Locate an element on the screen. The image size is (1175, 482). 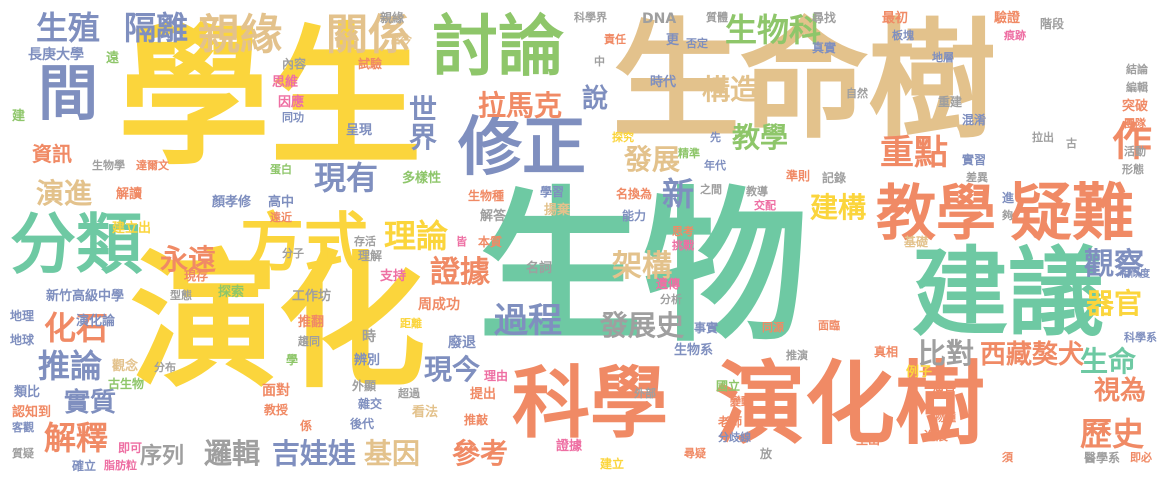
word: 客觀 is located at coordinates (23, 427).